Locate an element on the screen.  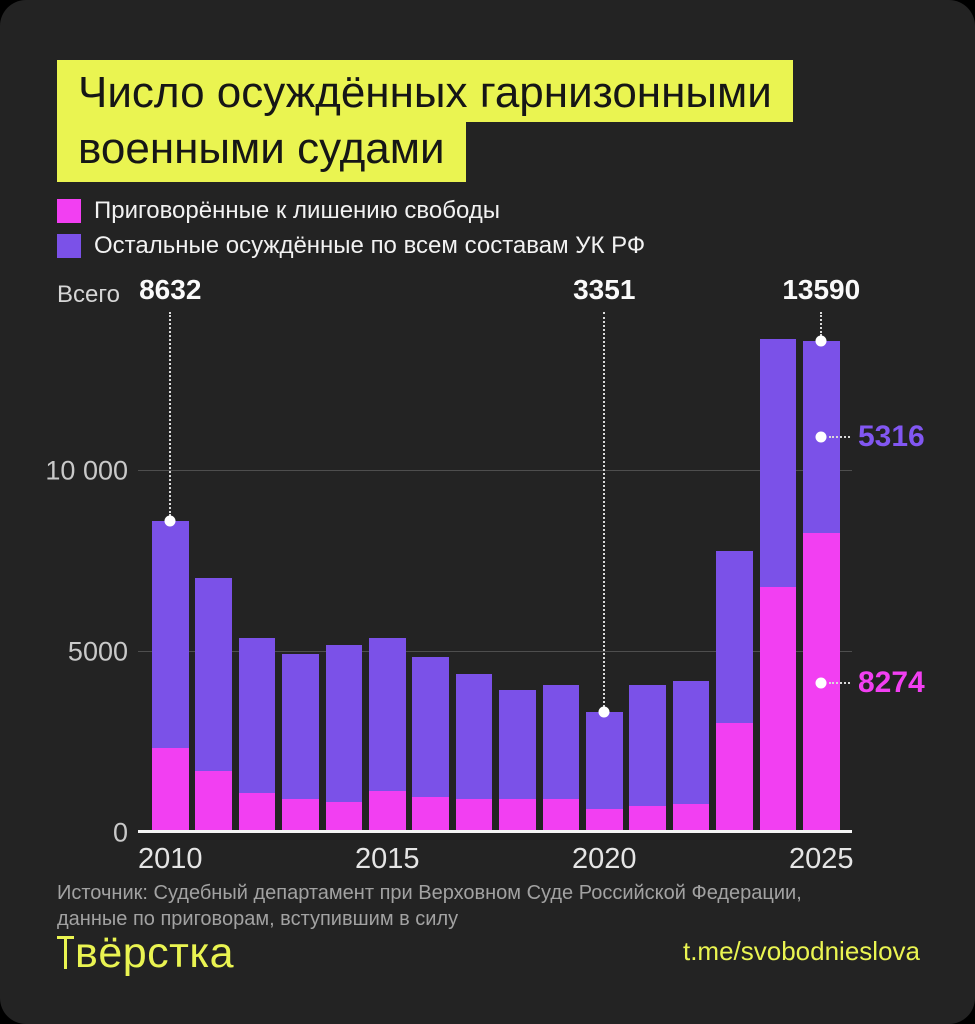
bar-2011-segment-other is located at coordinates (213, 674).